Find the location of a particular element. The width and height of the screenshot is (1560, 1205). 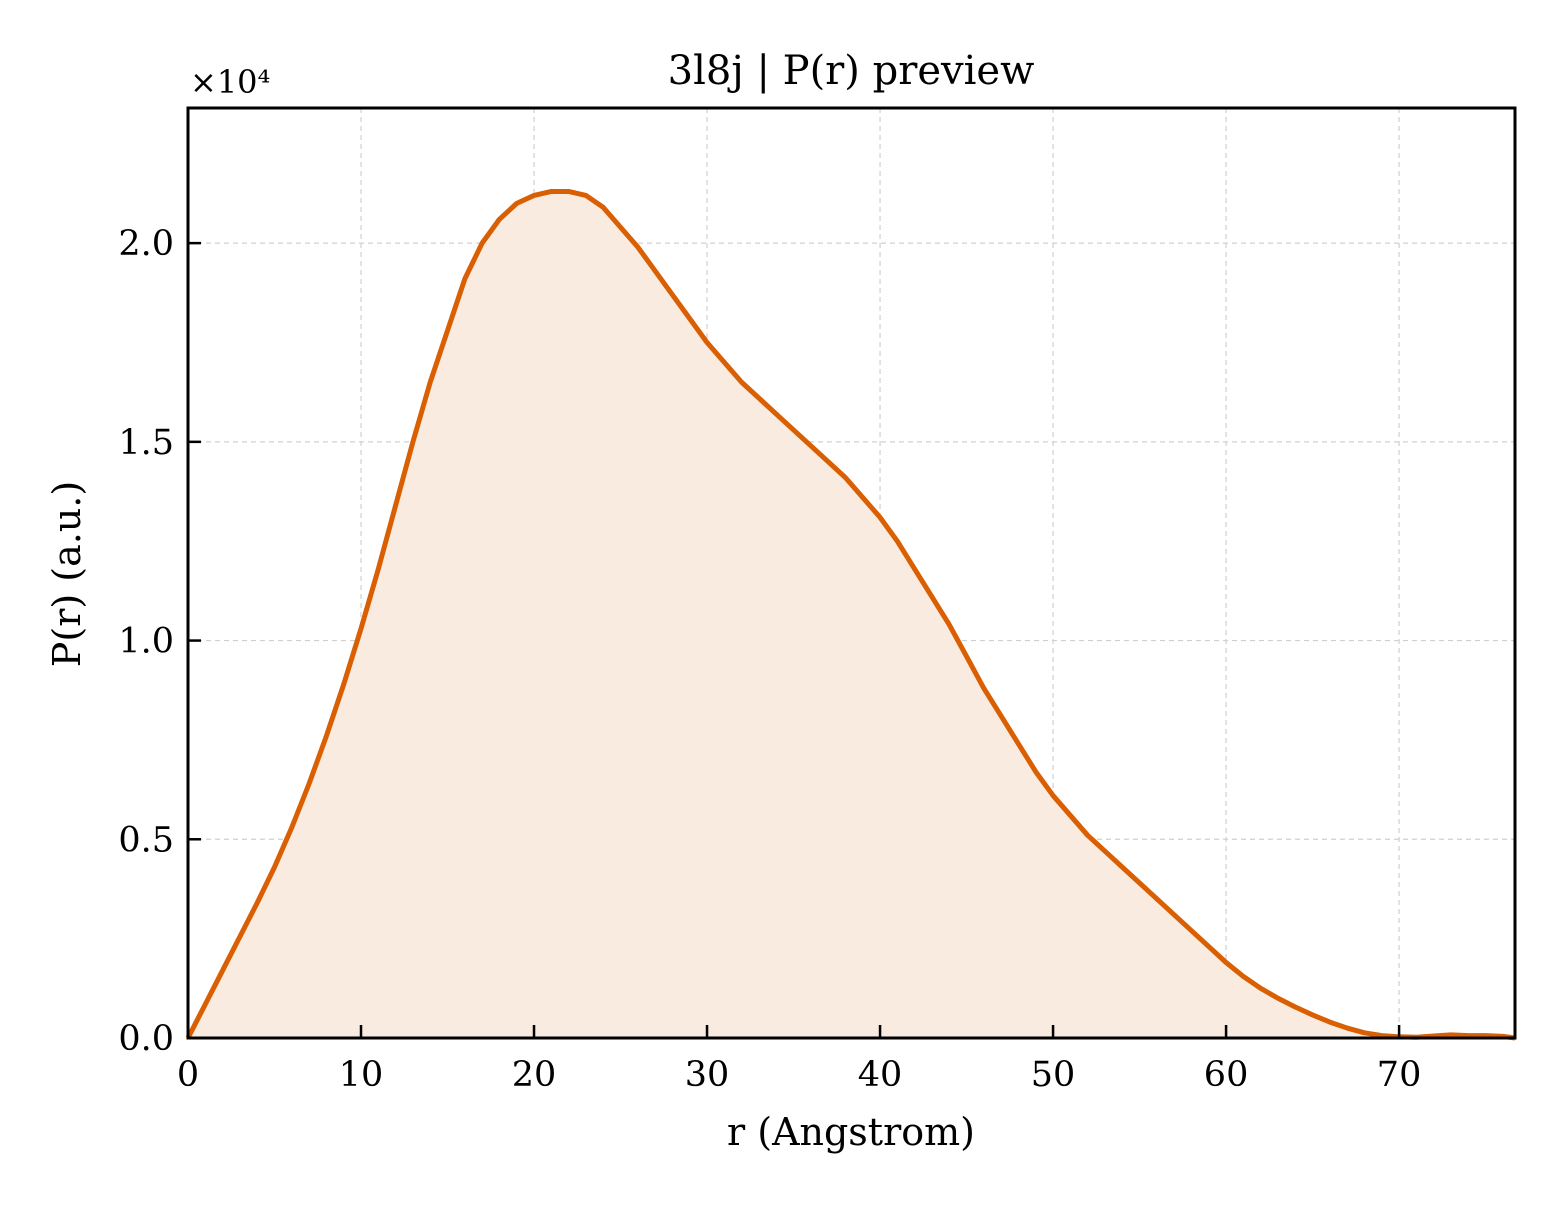

x-tick-label: 50 is located at coordinates (1053, 1075).